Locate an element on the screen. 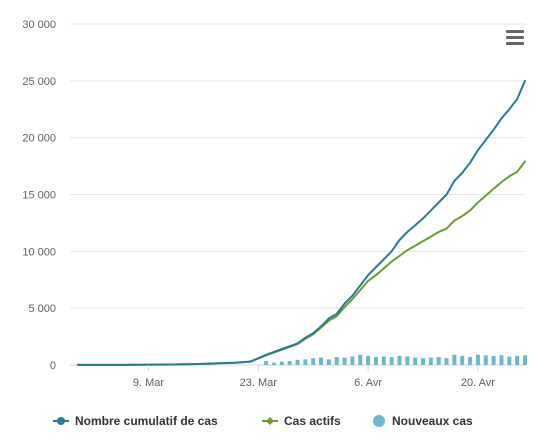 The image size is (540, 446). legend-item-new: Nouveaux cas is located at coordinates (423, 421).